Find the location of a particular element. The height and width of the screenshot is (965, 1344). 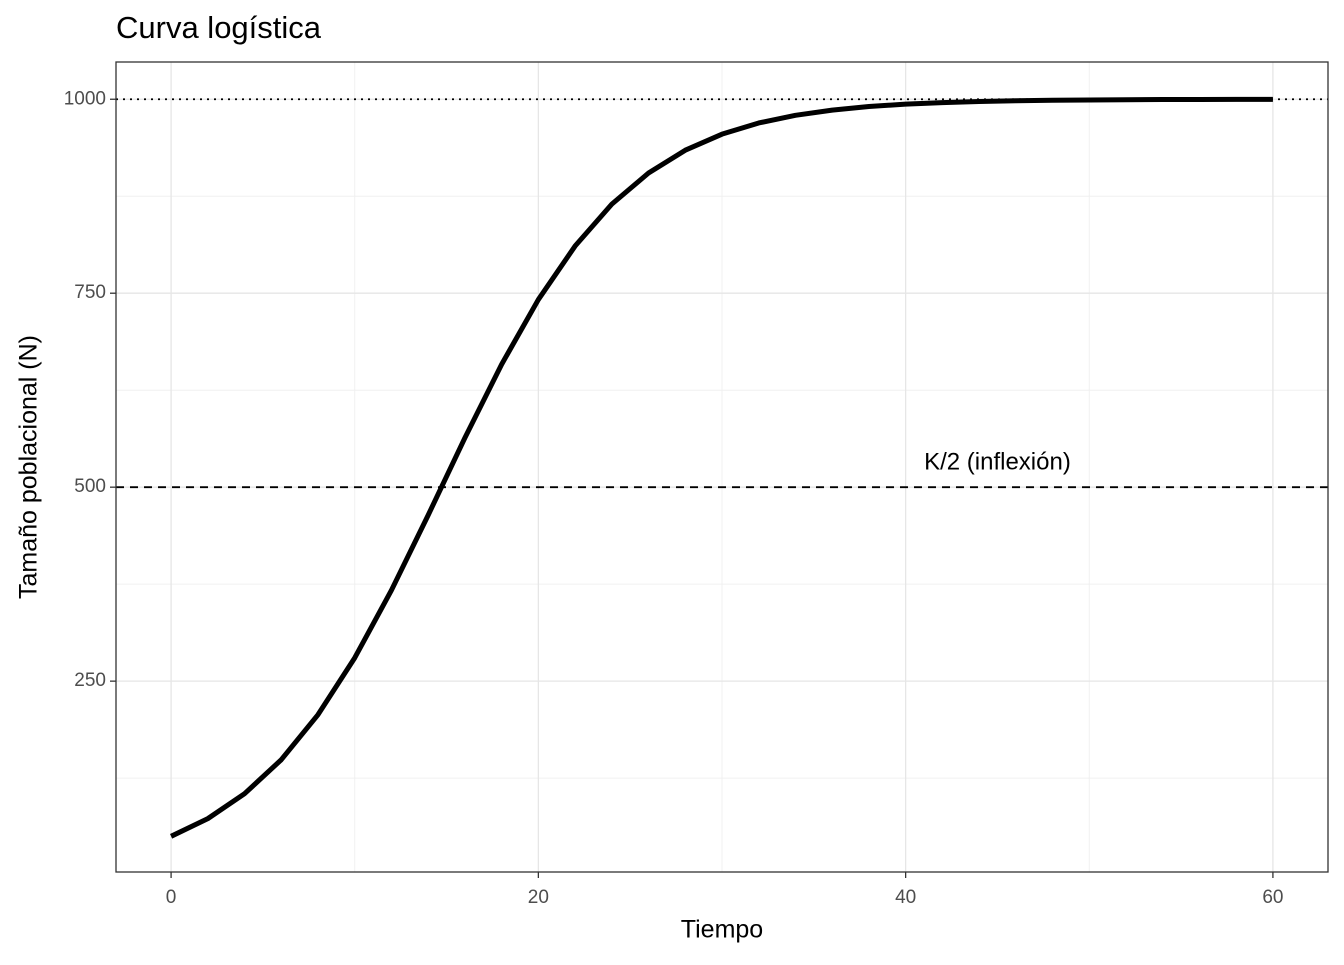

x-tick-label: 20 is located at coordinates (538, 897).